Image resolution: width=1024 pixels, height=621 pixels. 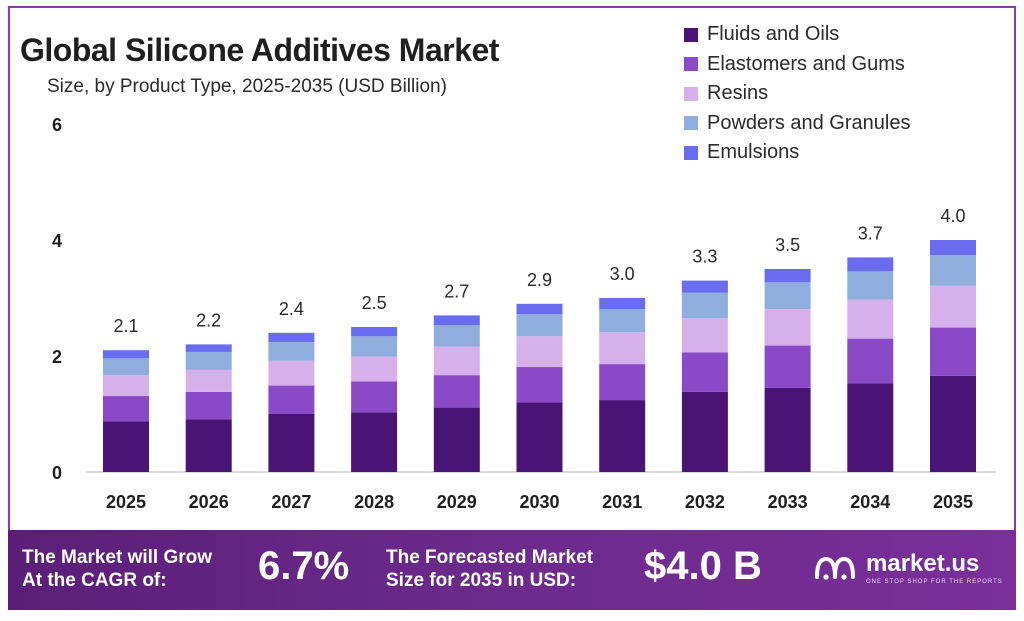 What do you see at coordinates (117, 569) in the screenshot?
I see `cagr-label: The Market will Grow At the CAGR of:` at bounding box center [117, 569].